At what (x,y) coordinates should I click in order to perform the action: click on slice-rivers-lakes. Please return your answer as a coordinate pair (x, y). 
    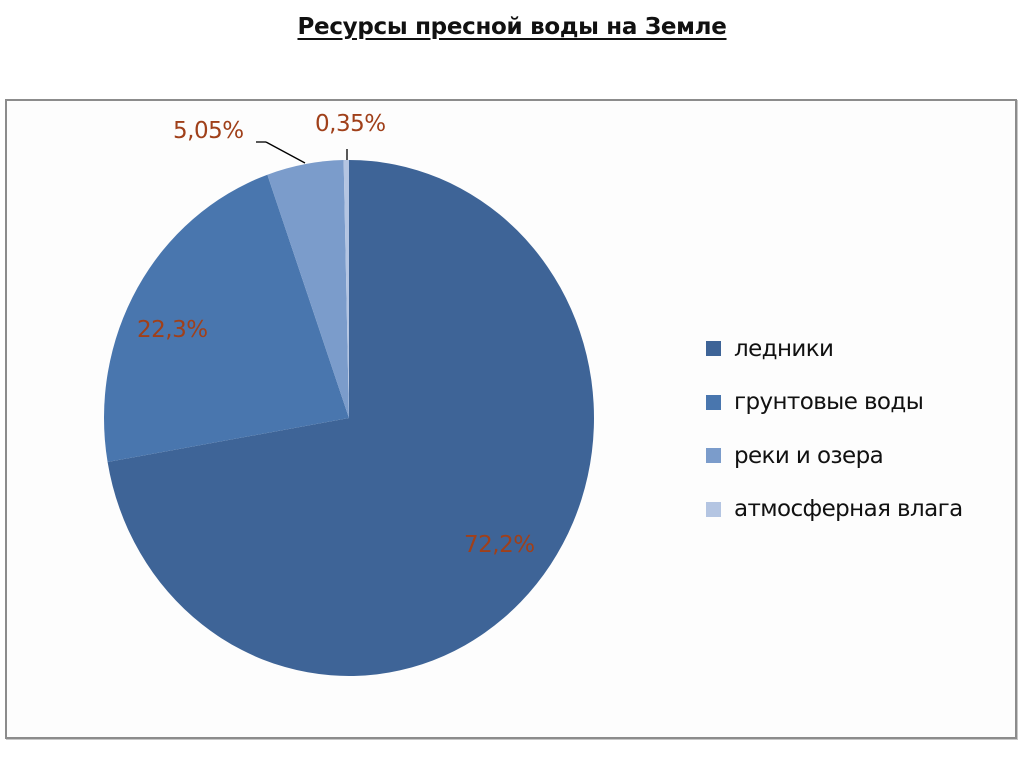
    Looking at the image, I should click on (308, 289).